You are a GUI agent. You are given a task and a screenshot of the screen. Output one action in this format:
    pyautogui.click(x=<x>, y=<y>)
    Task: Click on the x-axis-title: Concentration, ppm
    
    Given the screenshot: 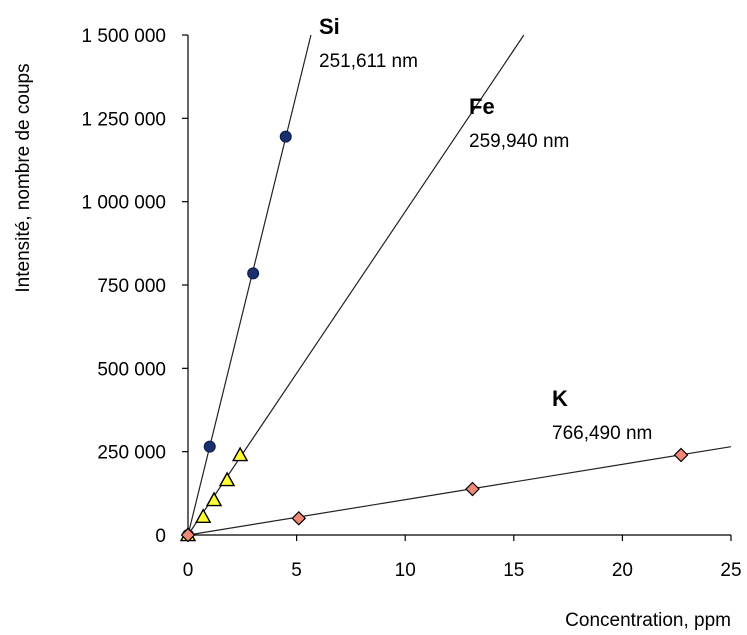 What is the action you would take?
    pyautogui.click(x=648, y=620)
    